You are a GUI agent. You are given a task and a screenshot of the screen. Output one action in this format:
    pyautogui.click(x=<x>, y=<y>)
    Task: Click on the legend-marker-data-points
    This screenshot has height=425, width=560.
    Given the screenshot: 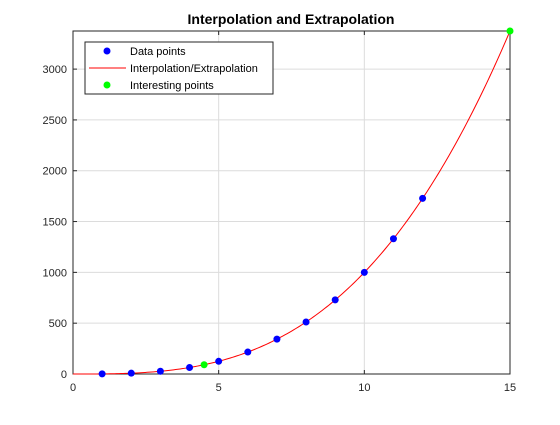 What is the action you would take?
    pyautogui.click(x=107, y=51)
    